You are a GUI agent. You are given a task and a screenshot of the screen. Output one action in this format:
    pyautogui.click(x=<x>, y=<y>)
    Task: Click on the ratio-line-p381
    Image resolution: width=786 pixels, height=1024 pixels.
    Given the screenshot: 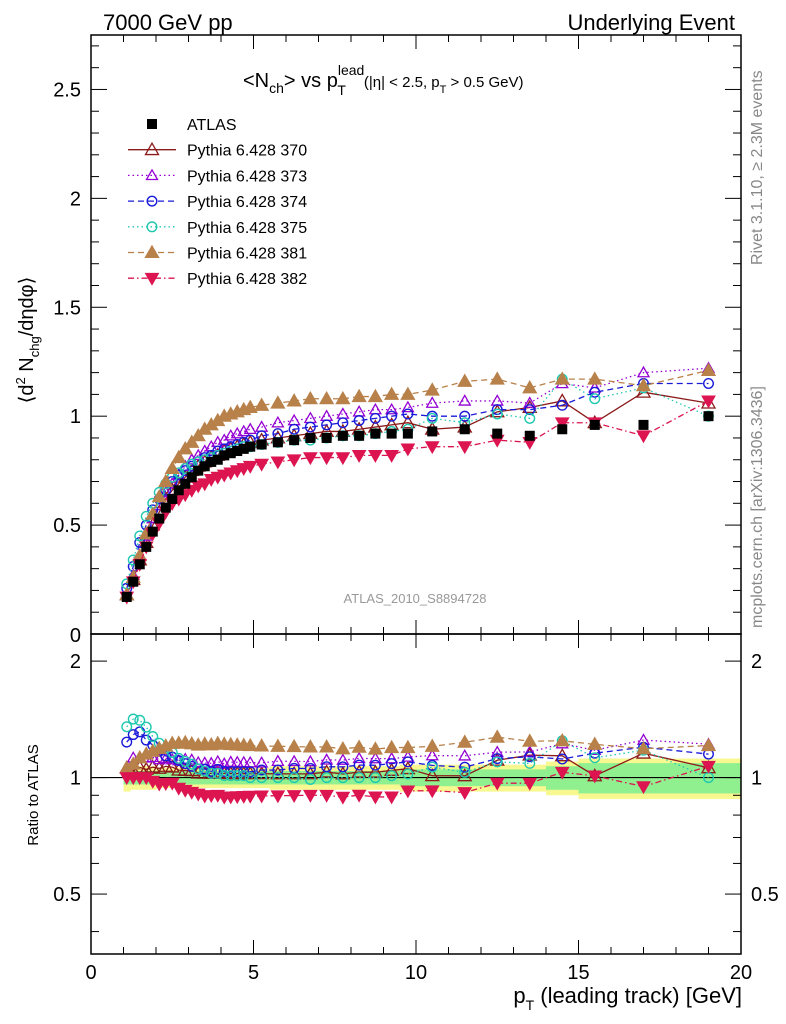 What is the action you would take?
    pyautogui.click(x=417, y=752)
    